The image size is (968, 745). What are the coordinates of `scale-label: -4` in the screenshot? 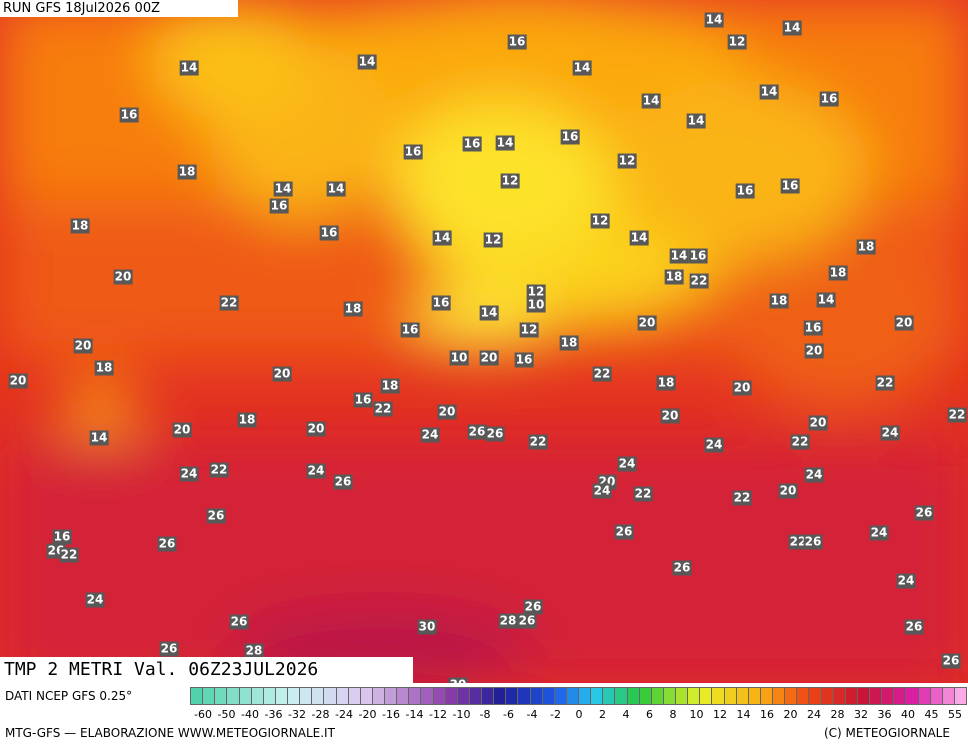 It's located at (532, 714).